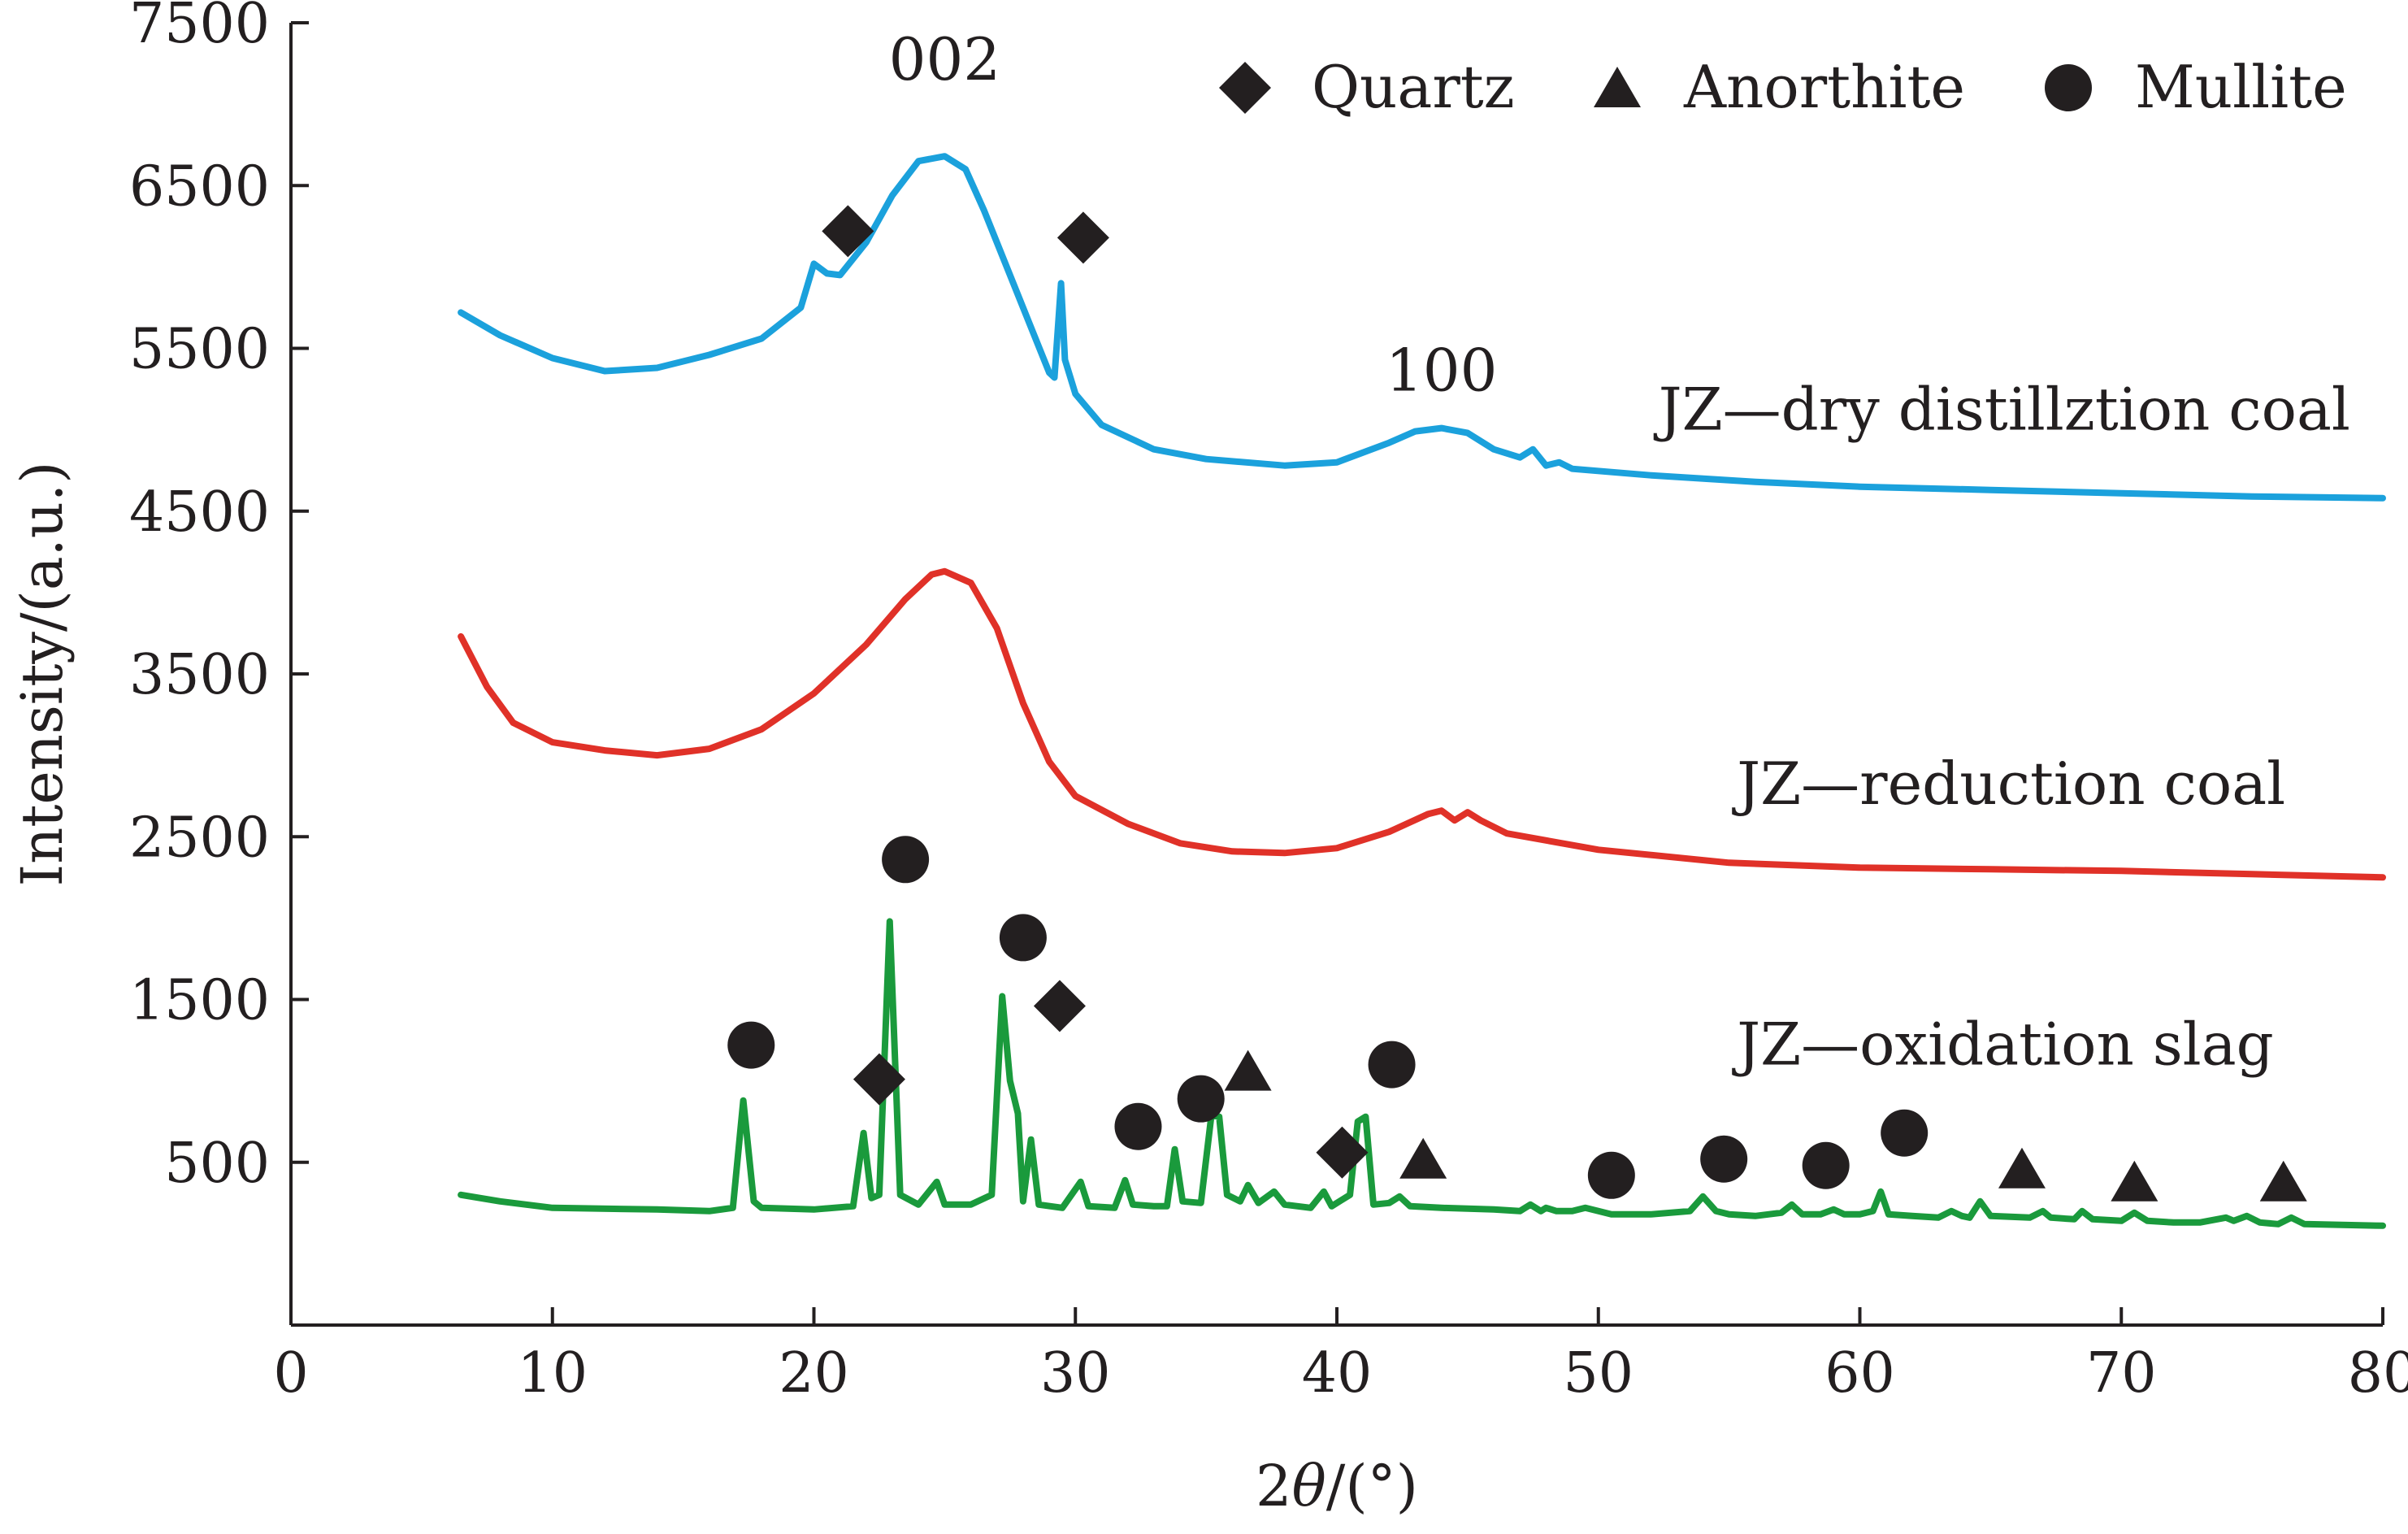 The height and width of the screenshot is (1534, 2408). I want to click on legend-label-1: Anorthite, so click(1824, 87).